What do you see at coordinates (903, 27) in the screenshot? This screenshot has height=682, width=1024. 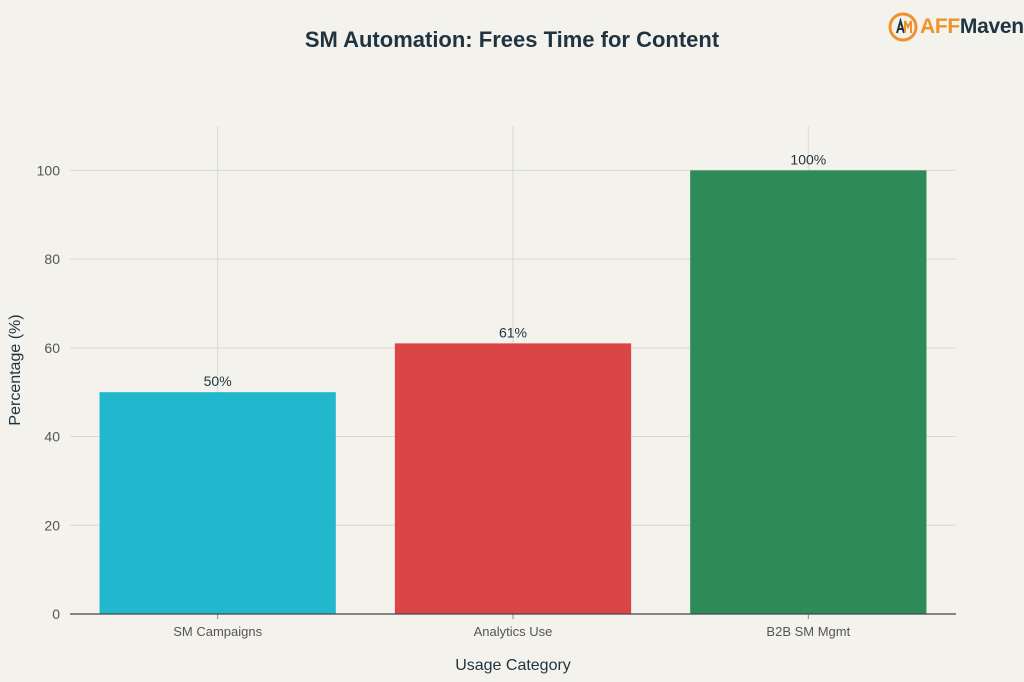 I see `affmaven-logo-icon` at bounding box center [903, 27].